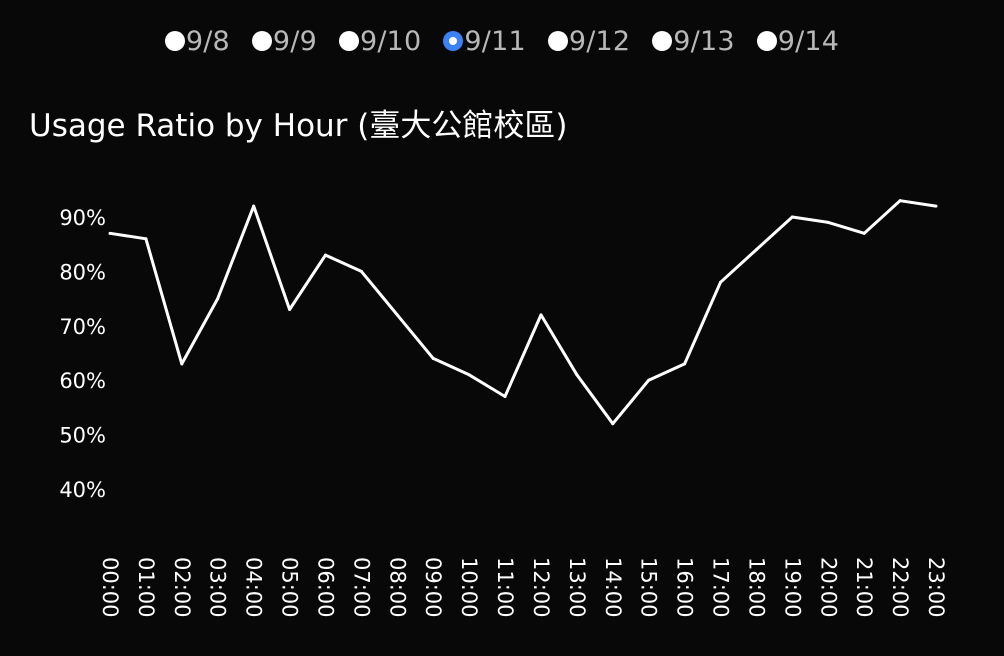 The width and height of the screenshot is (1004, 656). What do you see at coordinates (390, 41) in the screenshot?
I see `date-option-label: 9/10` at bounding box center [390, 41].